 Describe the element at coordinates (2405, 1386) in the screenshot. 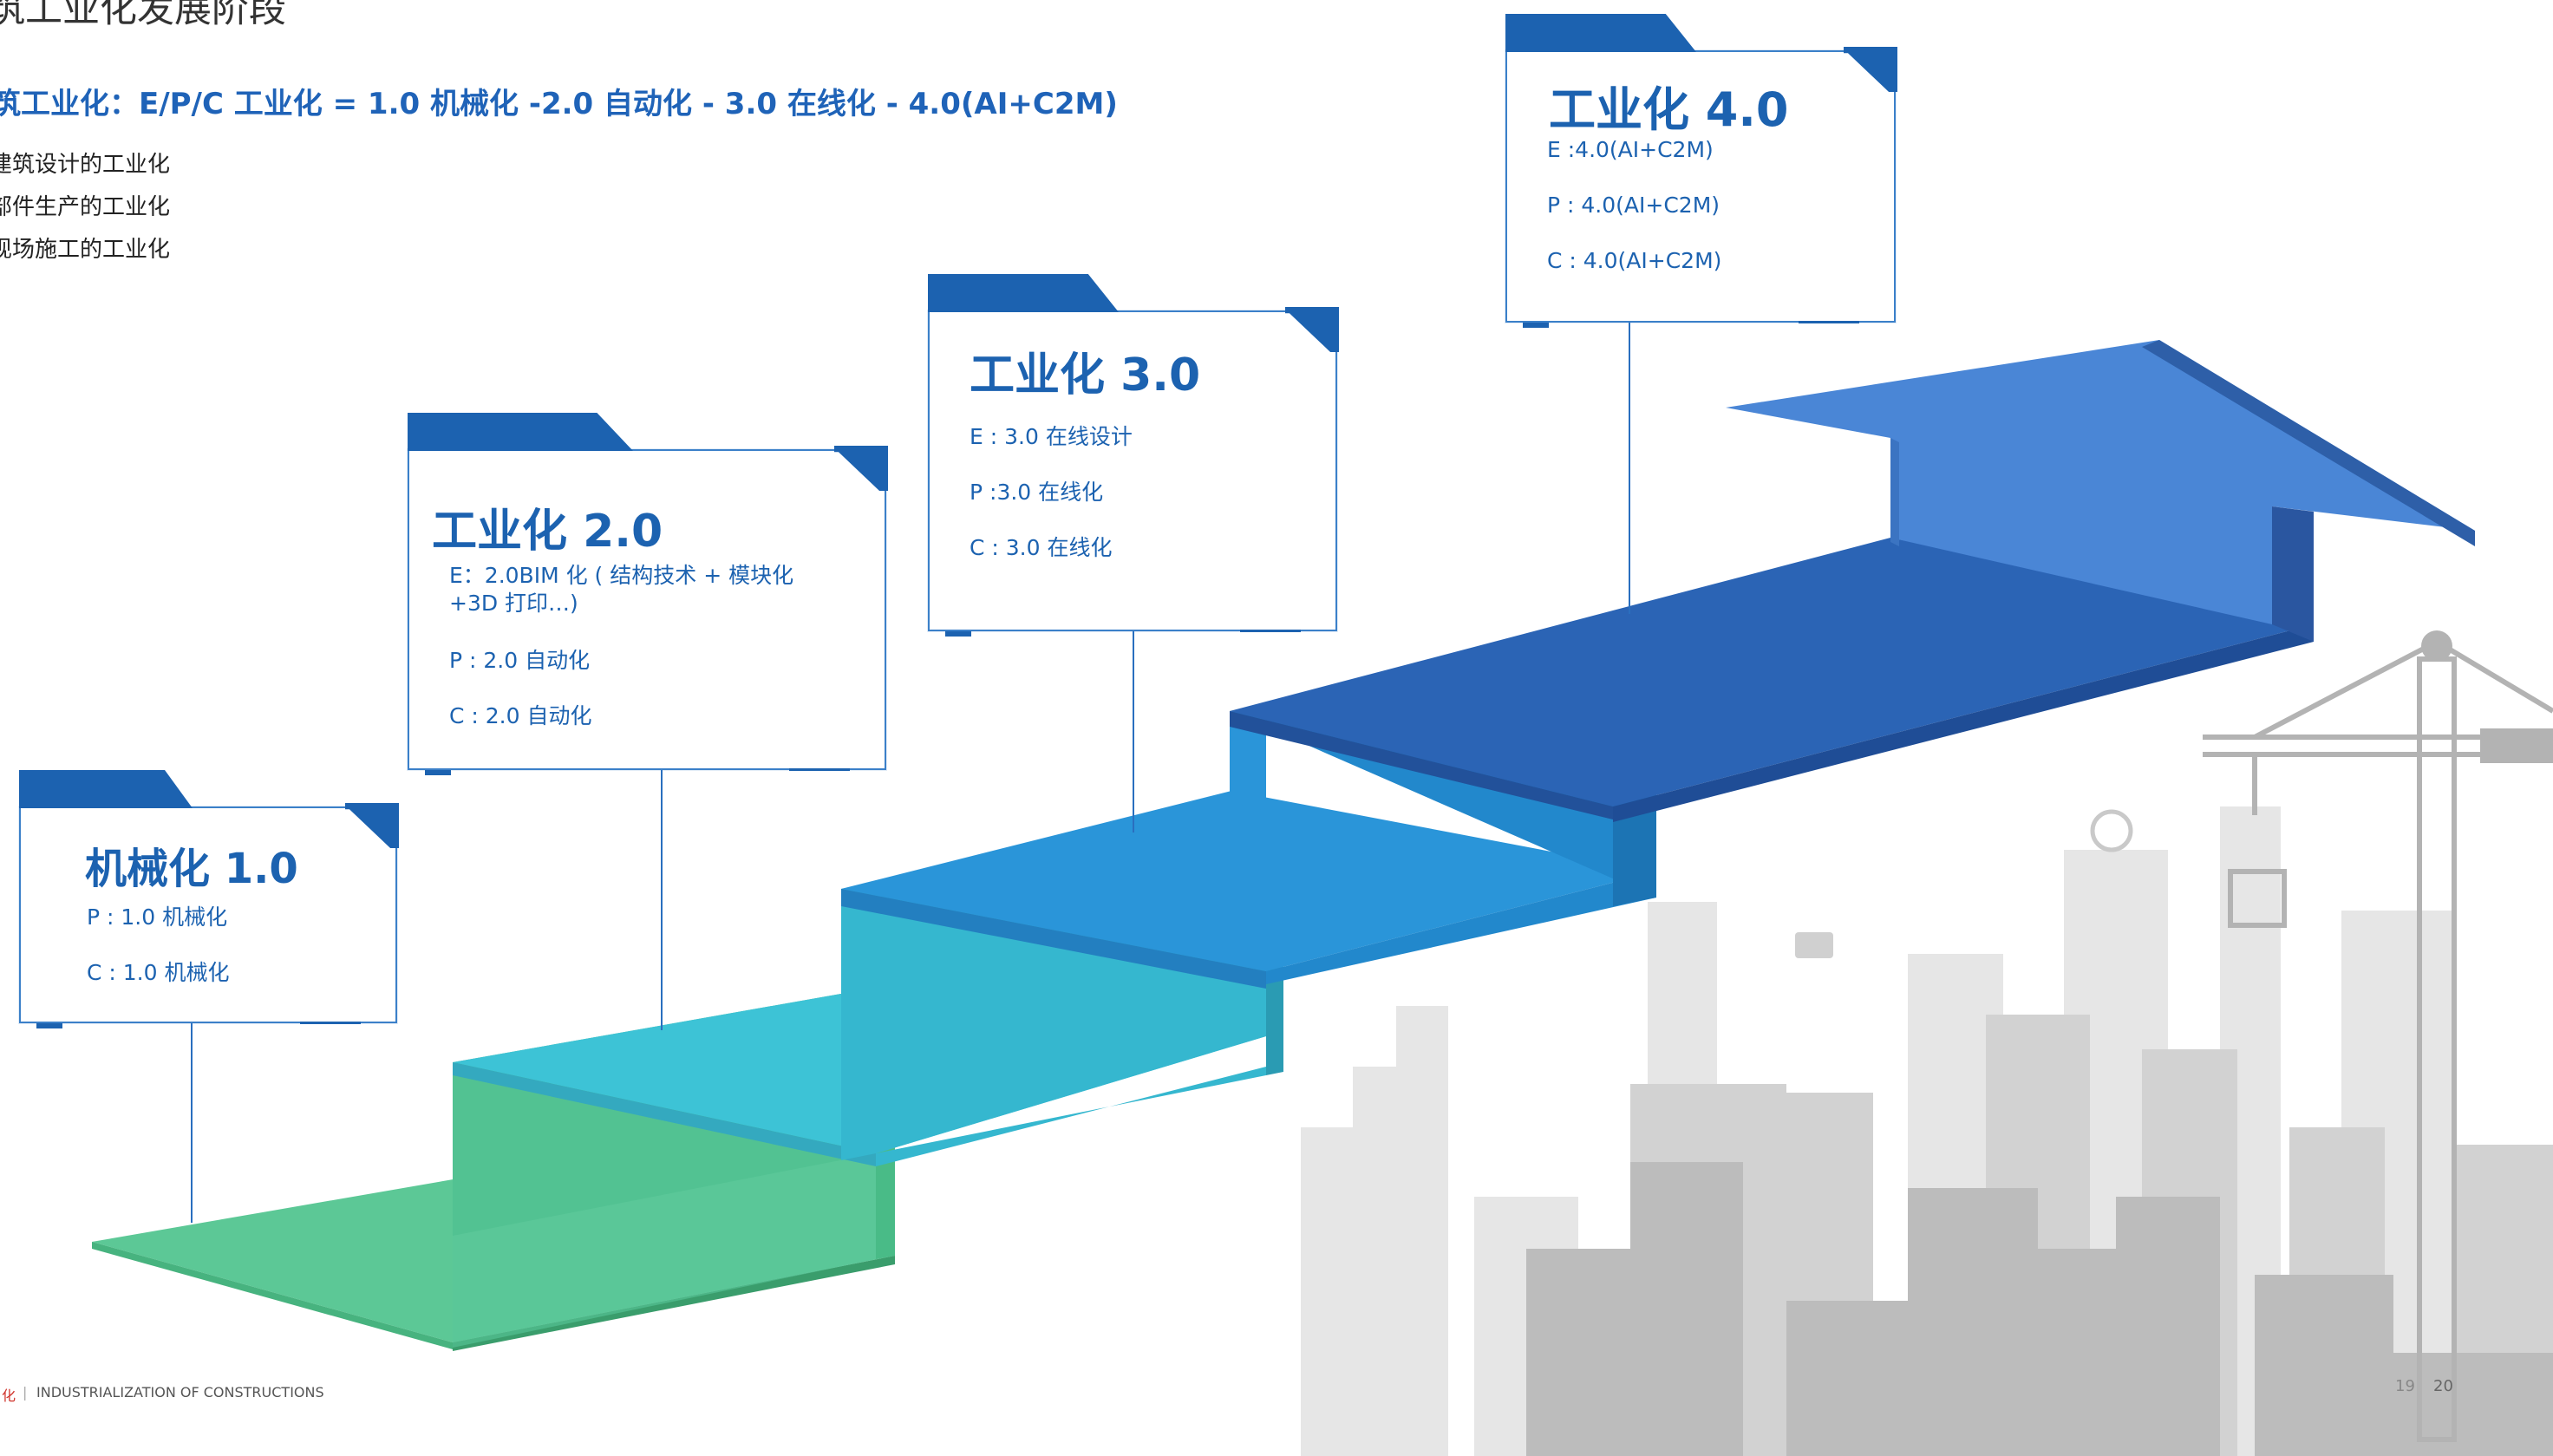

I see `page-number-prev: 19` at that location.